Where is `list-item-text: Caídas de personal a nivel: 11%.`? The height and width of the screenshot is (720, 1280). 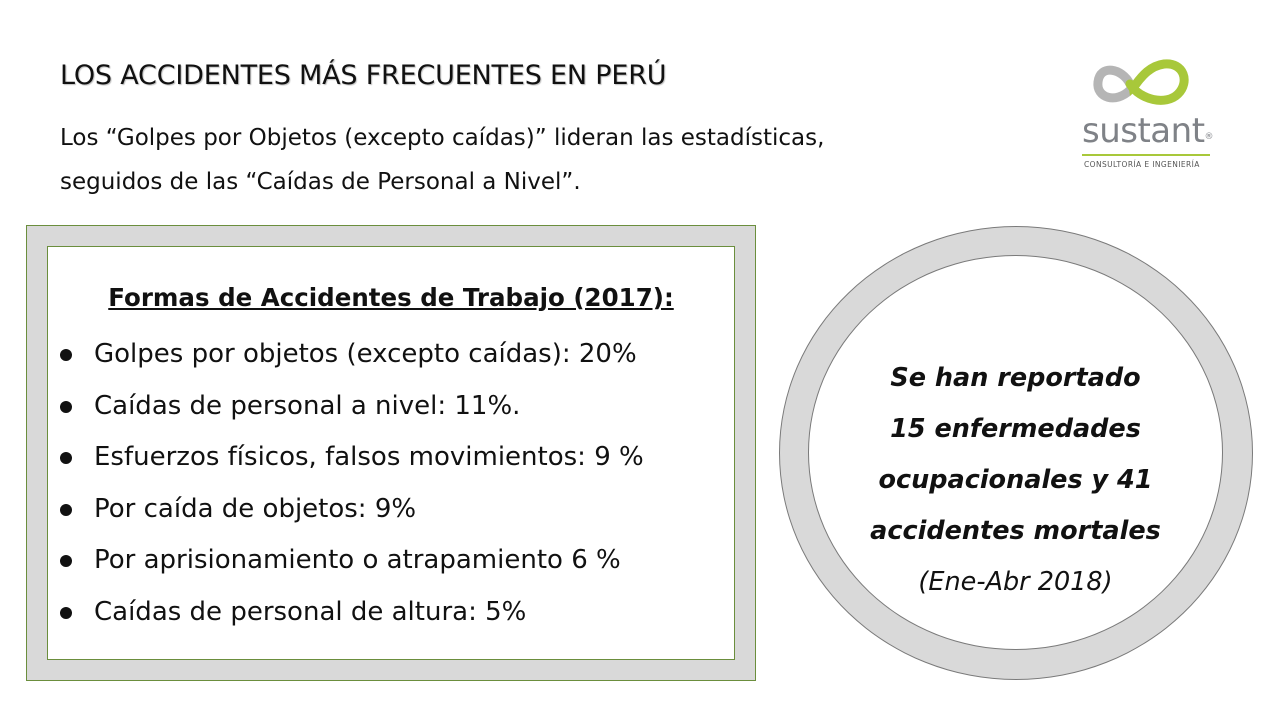
list-item-text: Caídas de personal a nivel: 11%. is located at coordinates (307, 405).